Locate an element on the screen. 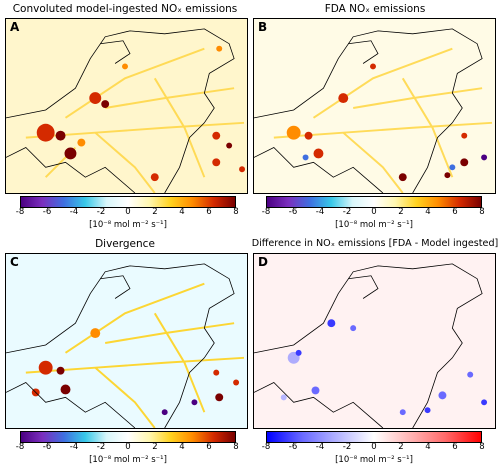 The height and width of the screenshot is (469, 500). panel-c-letter: C is located at coordinates (14, 262).